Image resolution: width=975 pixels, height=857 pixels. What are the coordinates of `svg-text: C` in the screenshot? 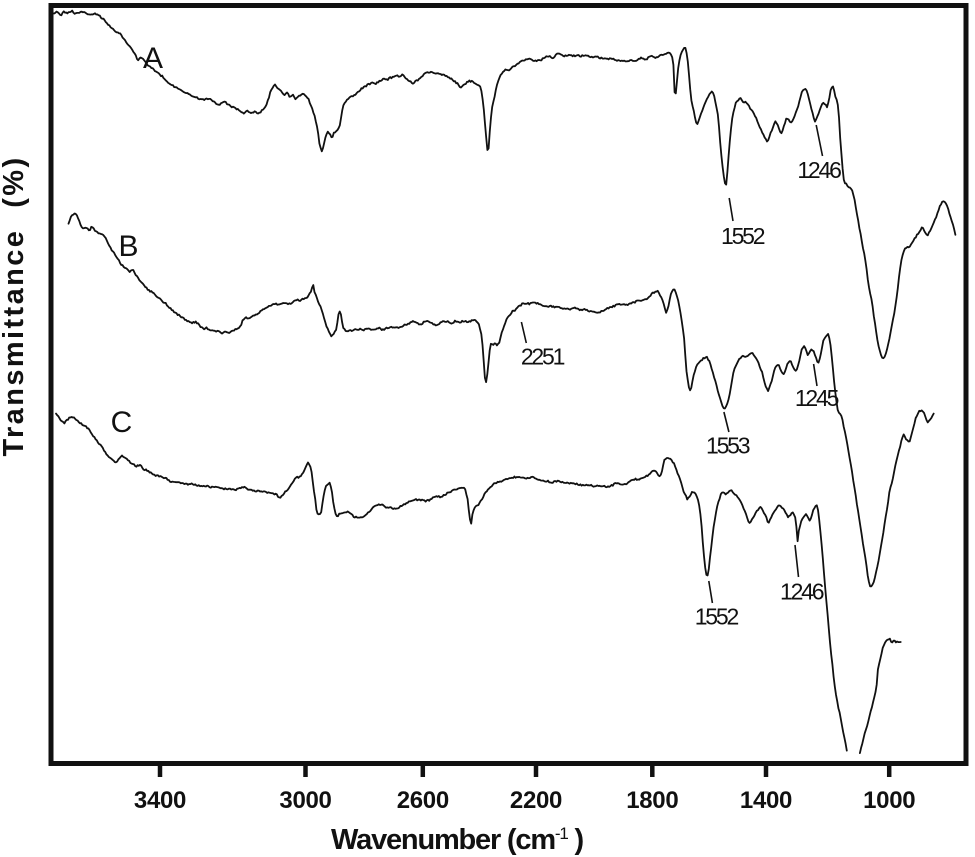 It's located at (122, 422).